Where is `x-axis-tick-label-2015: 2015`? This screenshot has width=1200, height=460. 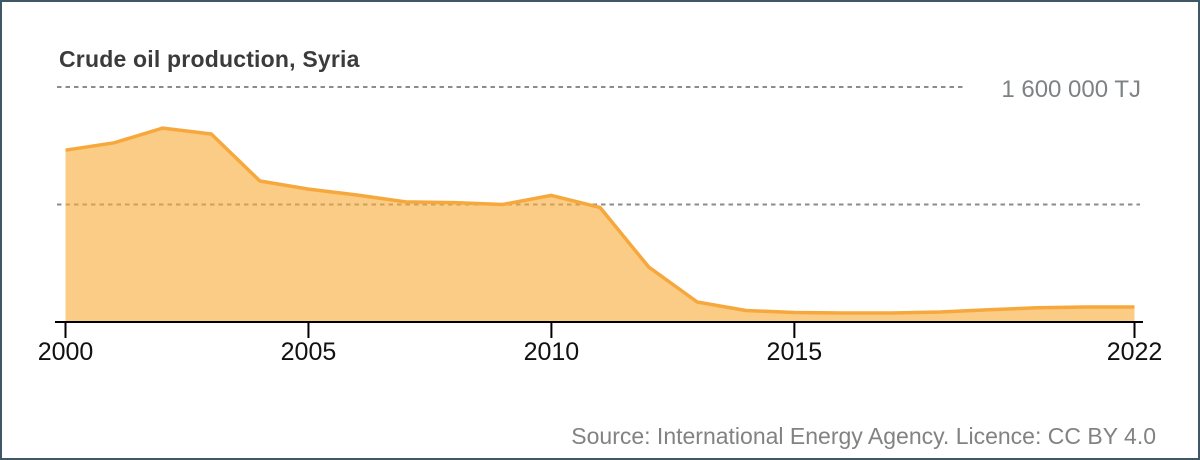 x-axis-tick-label-2015: 2015 is located at coordinates (795, 352).